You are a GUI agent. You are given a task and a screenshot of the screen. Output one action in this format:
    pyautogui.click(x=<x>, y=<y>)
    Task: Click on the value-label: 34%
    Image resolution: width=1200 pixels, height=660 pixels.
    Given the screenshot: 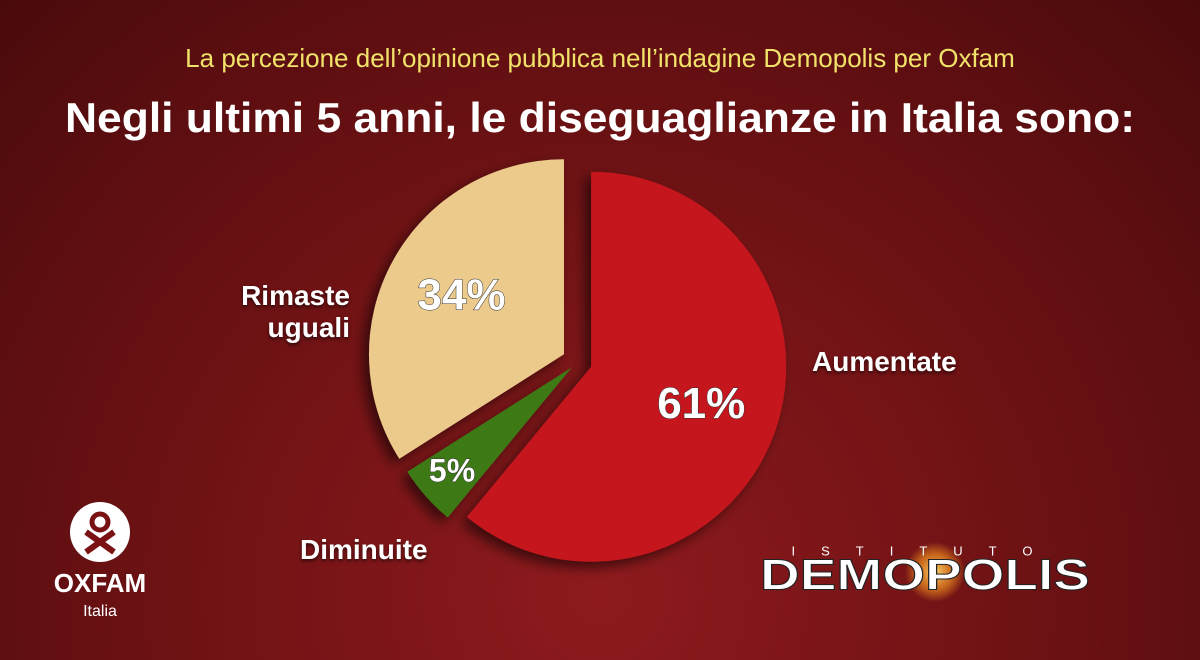 What is the action you would take?
    pyautogui.click(x=461, y=295)
    